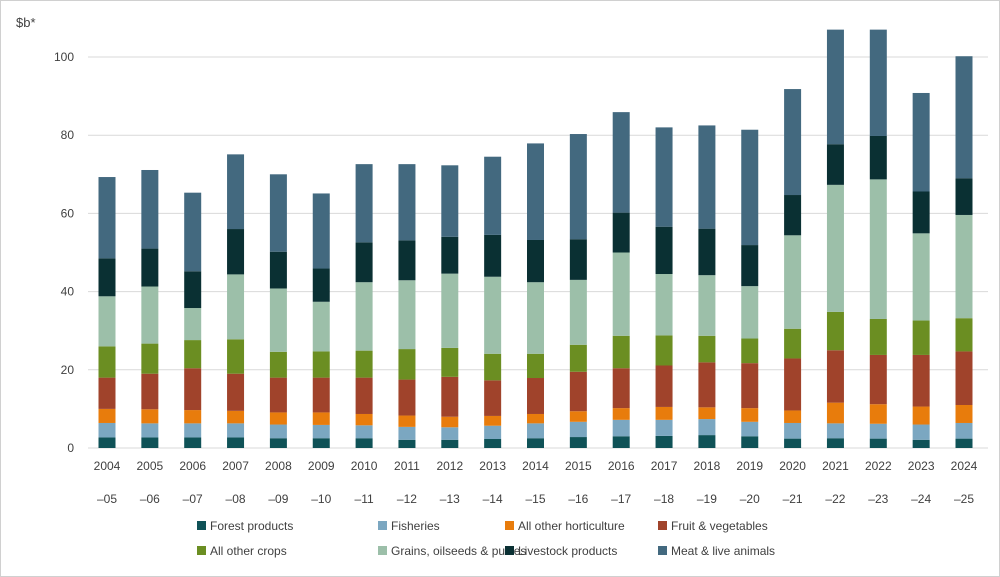 This screenshot has width=1000, height=577. I want to click on x-tick-label-line2: –14, so click(493, 499).